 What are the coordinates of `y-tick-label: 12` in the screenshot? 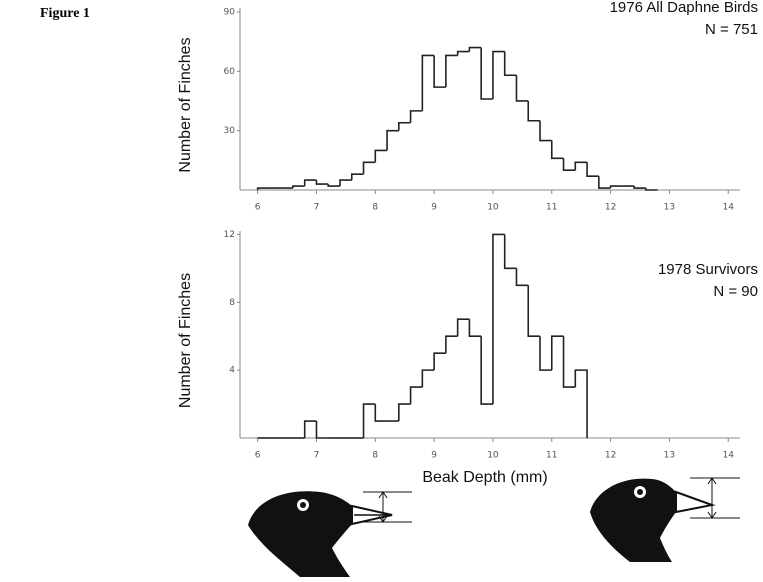 It's located at (229, 235).